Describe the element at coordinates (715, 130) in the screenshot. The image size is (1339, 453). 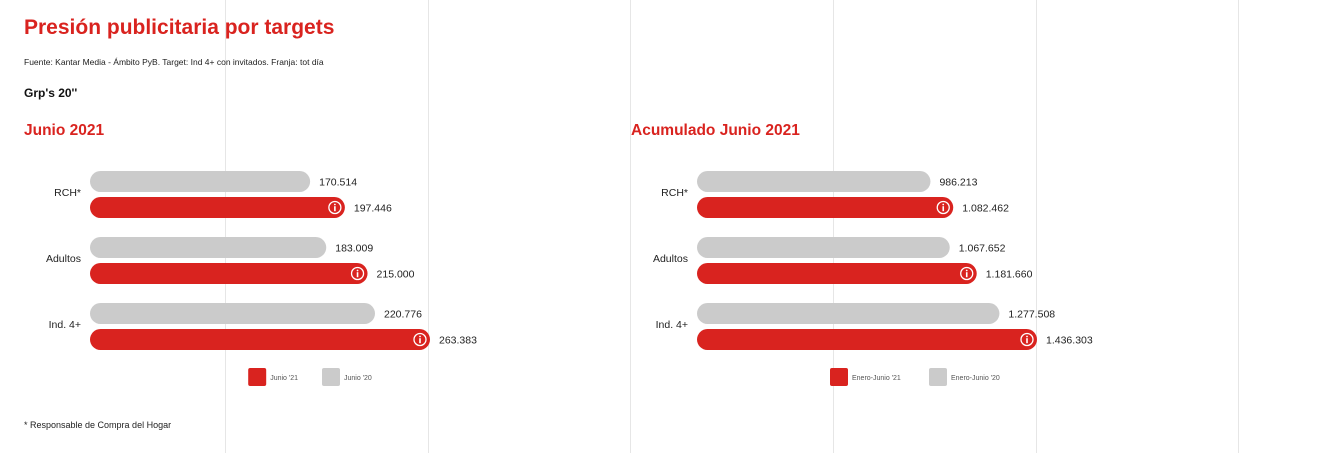
I see `chart-title-acumulado: Acumulado Junio 2021` at that location.